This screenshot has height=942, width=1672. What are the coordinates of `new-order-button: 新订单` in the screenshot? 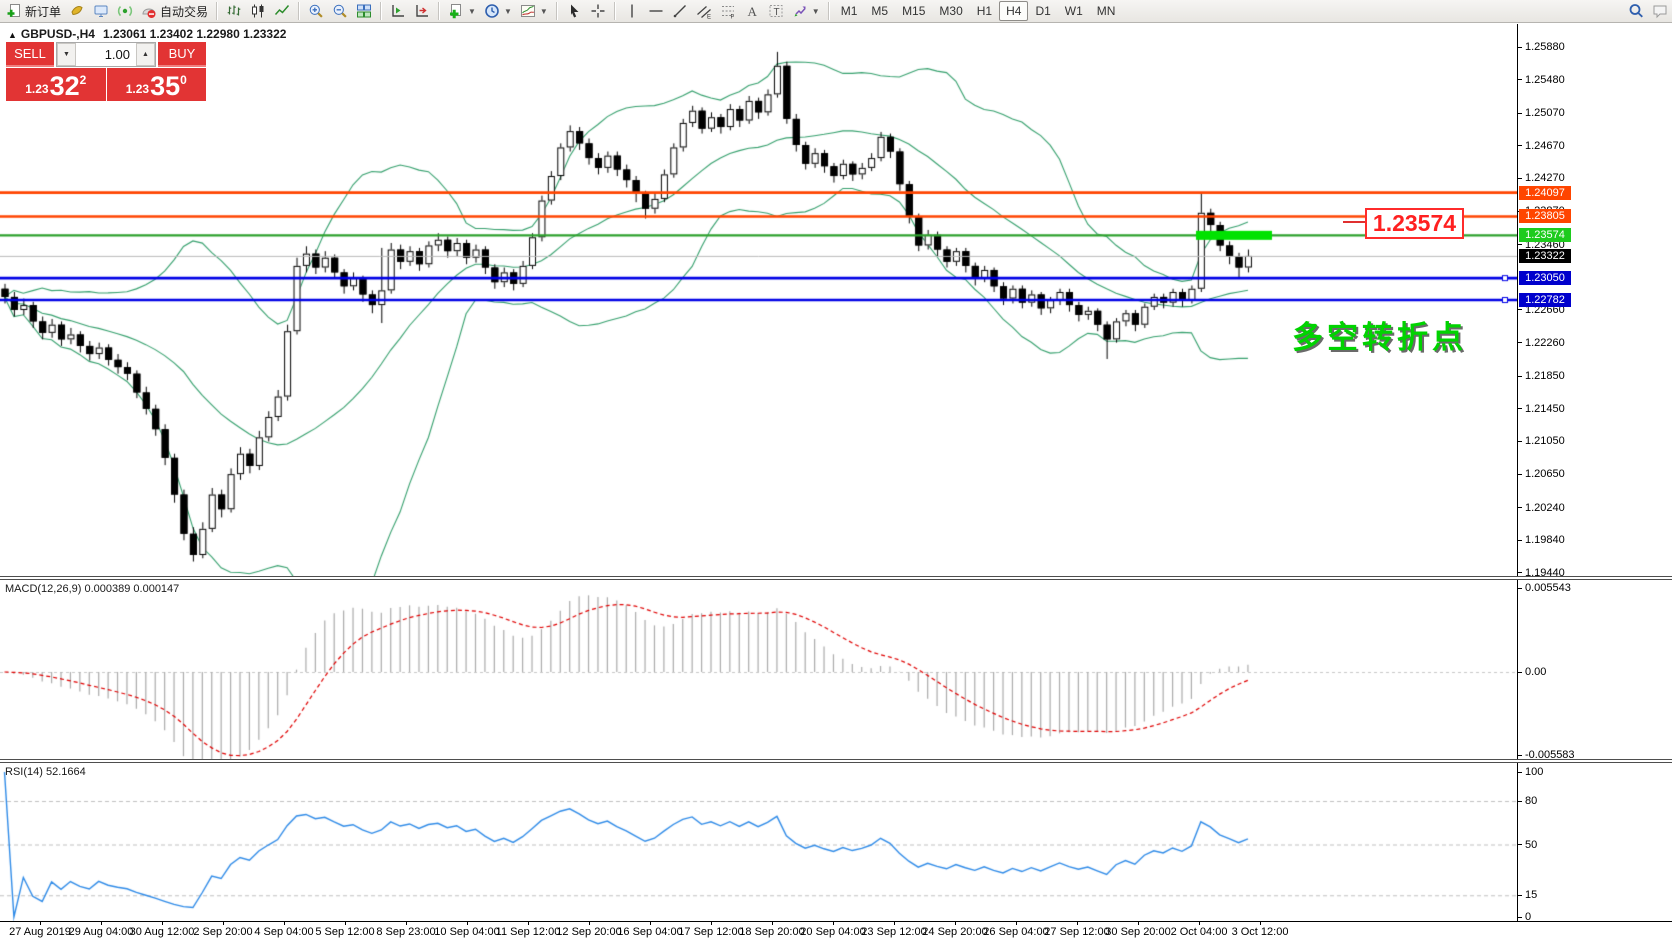 It's located at (33, 11).